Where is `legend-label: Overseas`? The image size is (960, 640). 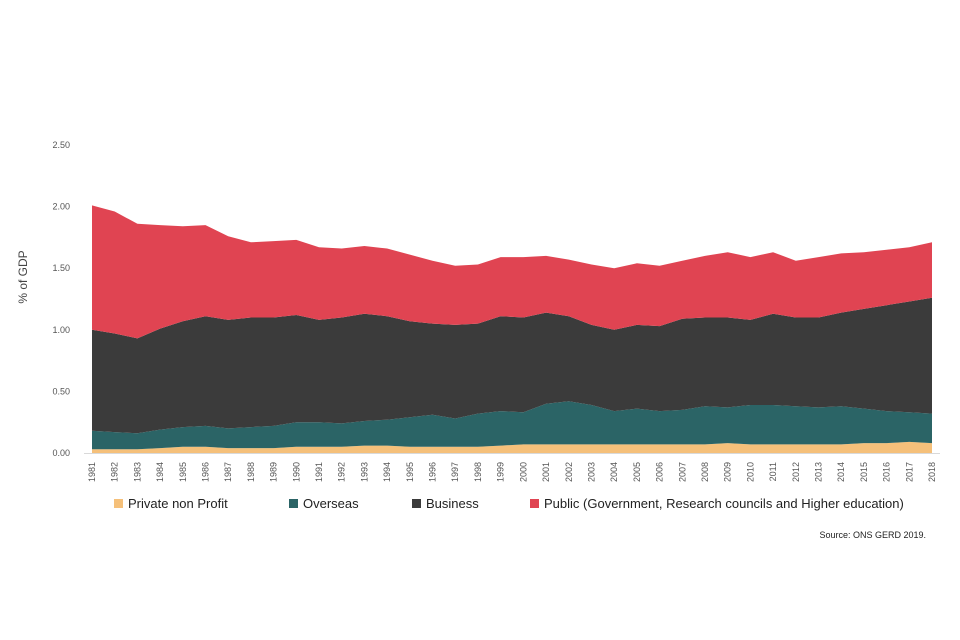
legend-label: Overseas is located at coordinates (331, 503).